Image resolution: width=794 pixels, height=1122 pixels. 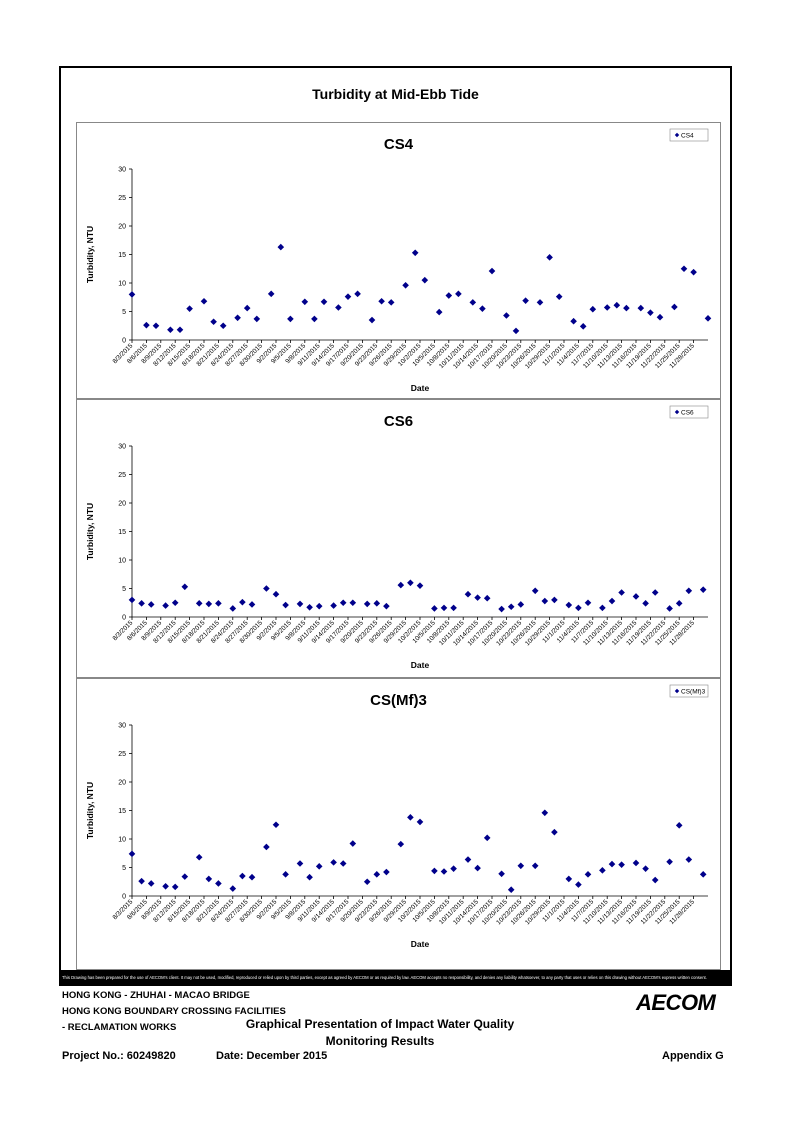 I want to click on y-tick-label: 25, so click(x=122, y=754).